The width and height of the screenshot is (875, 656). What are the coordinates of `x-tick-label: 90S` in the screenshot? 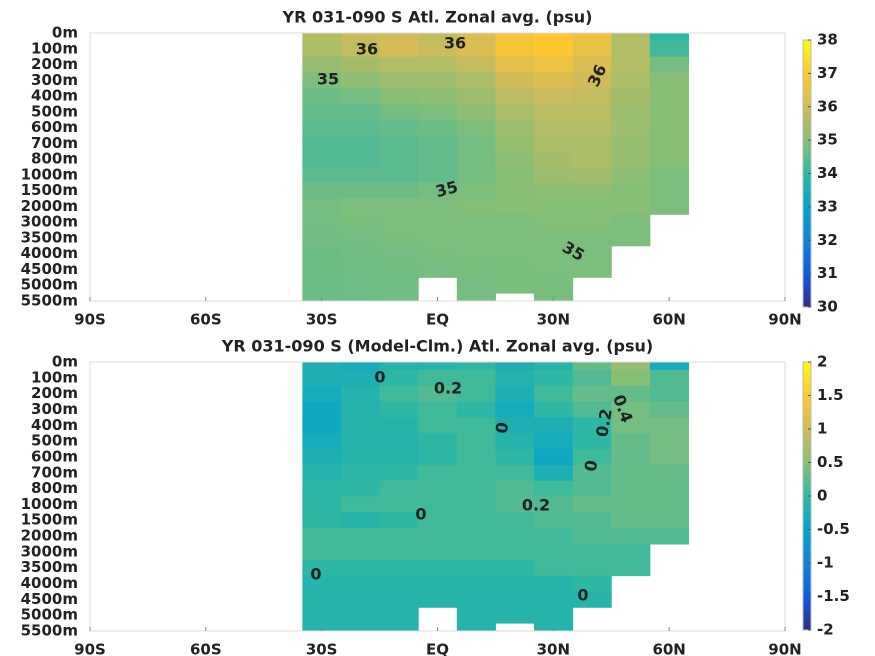 It's located at (90, 320).